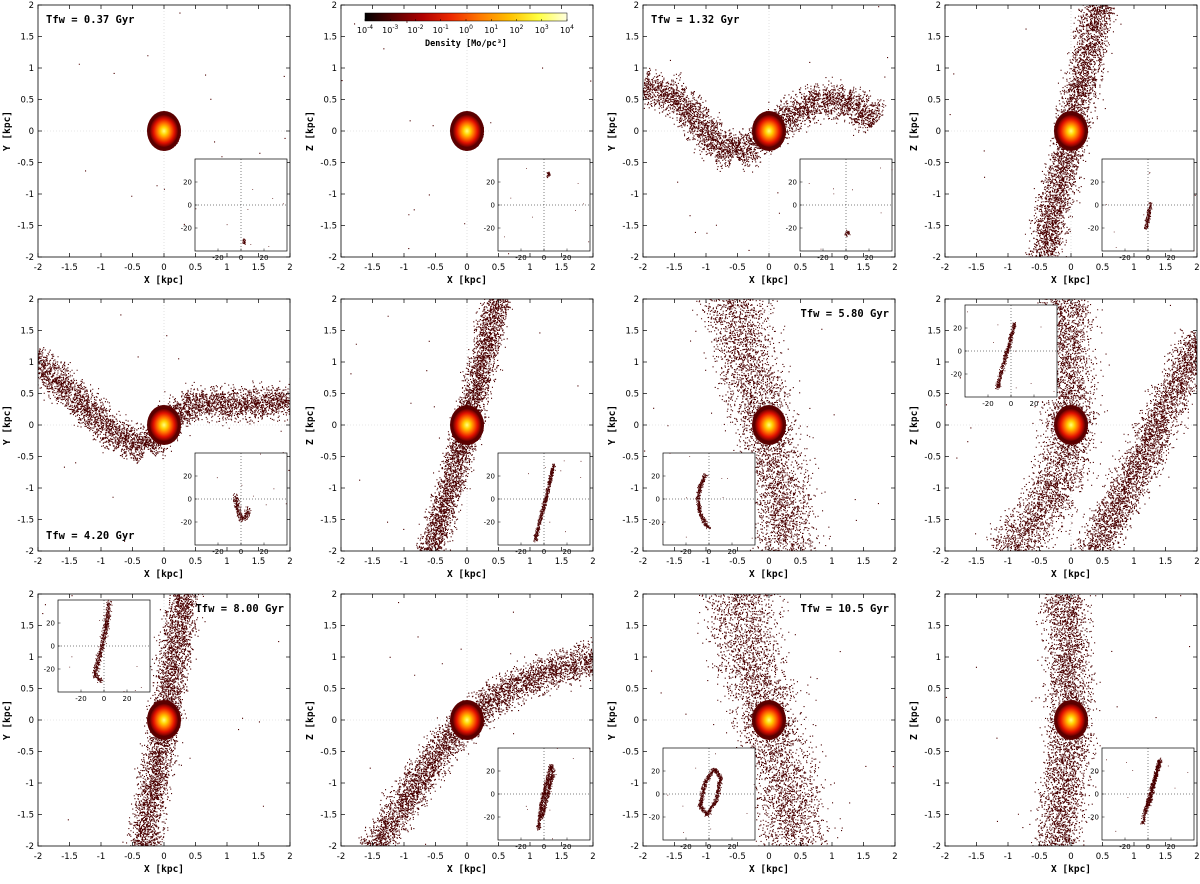  I want to click on time-label: Tfw = 8.00 Gyr, so click(239, 609).